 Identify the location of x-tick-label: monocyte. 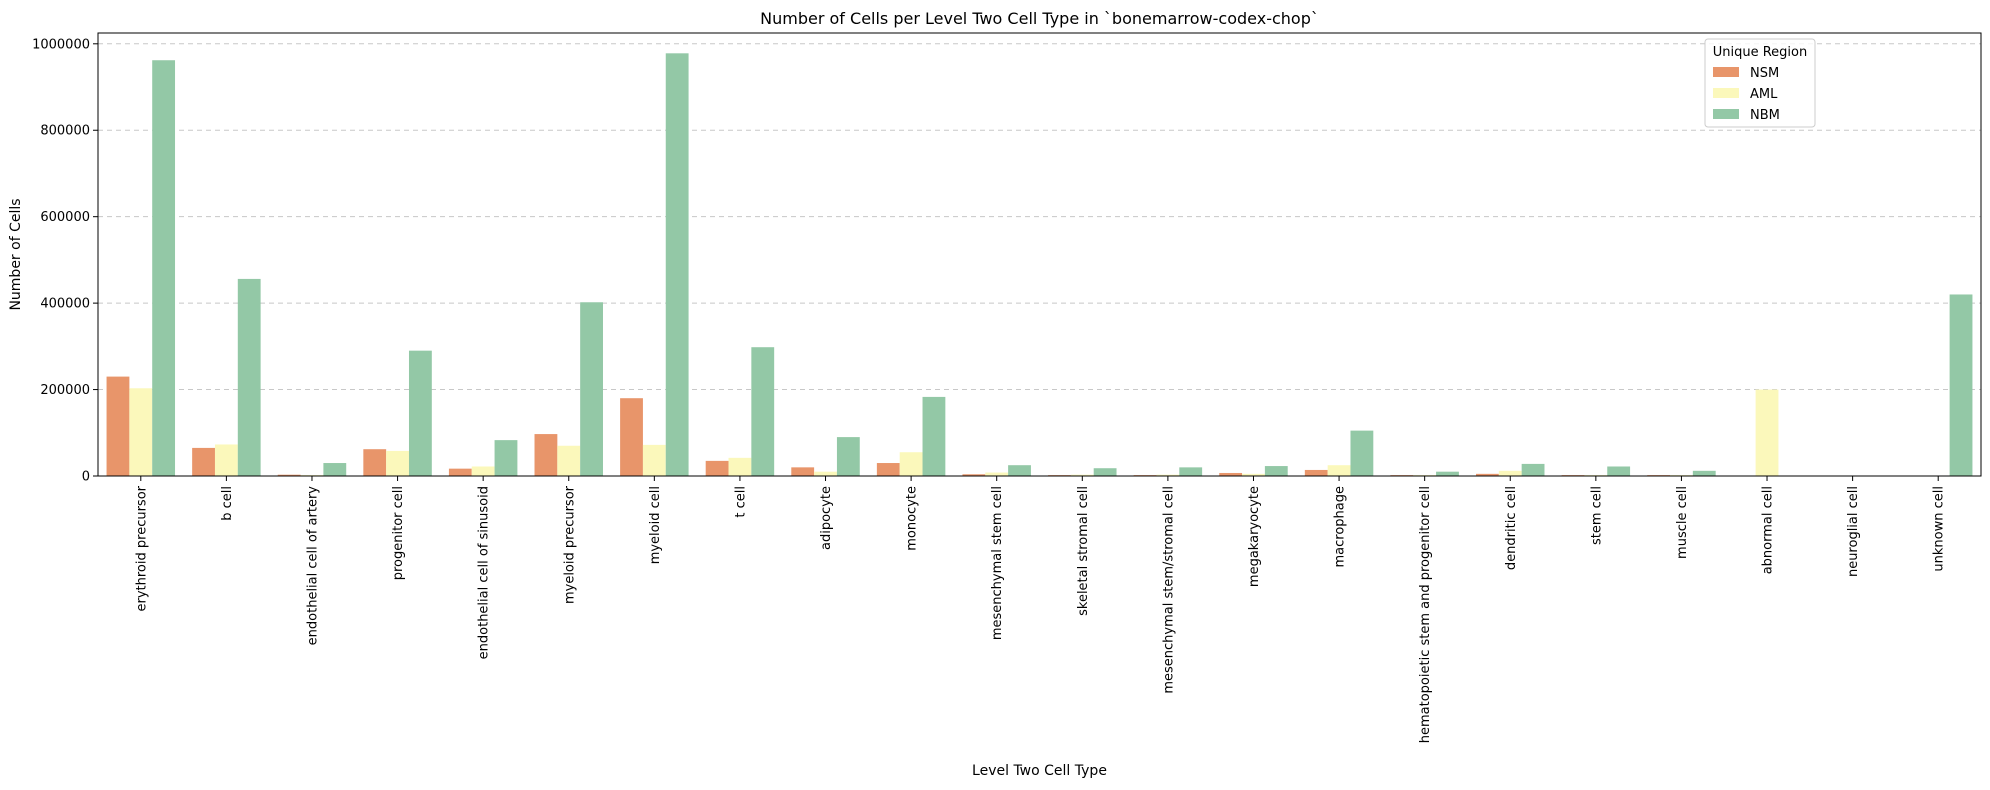
(912, 518).